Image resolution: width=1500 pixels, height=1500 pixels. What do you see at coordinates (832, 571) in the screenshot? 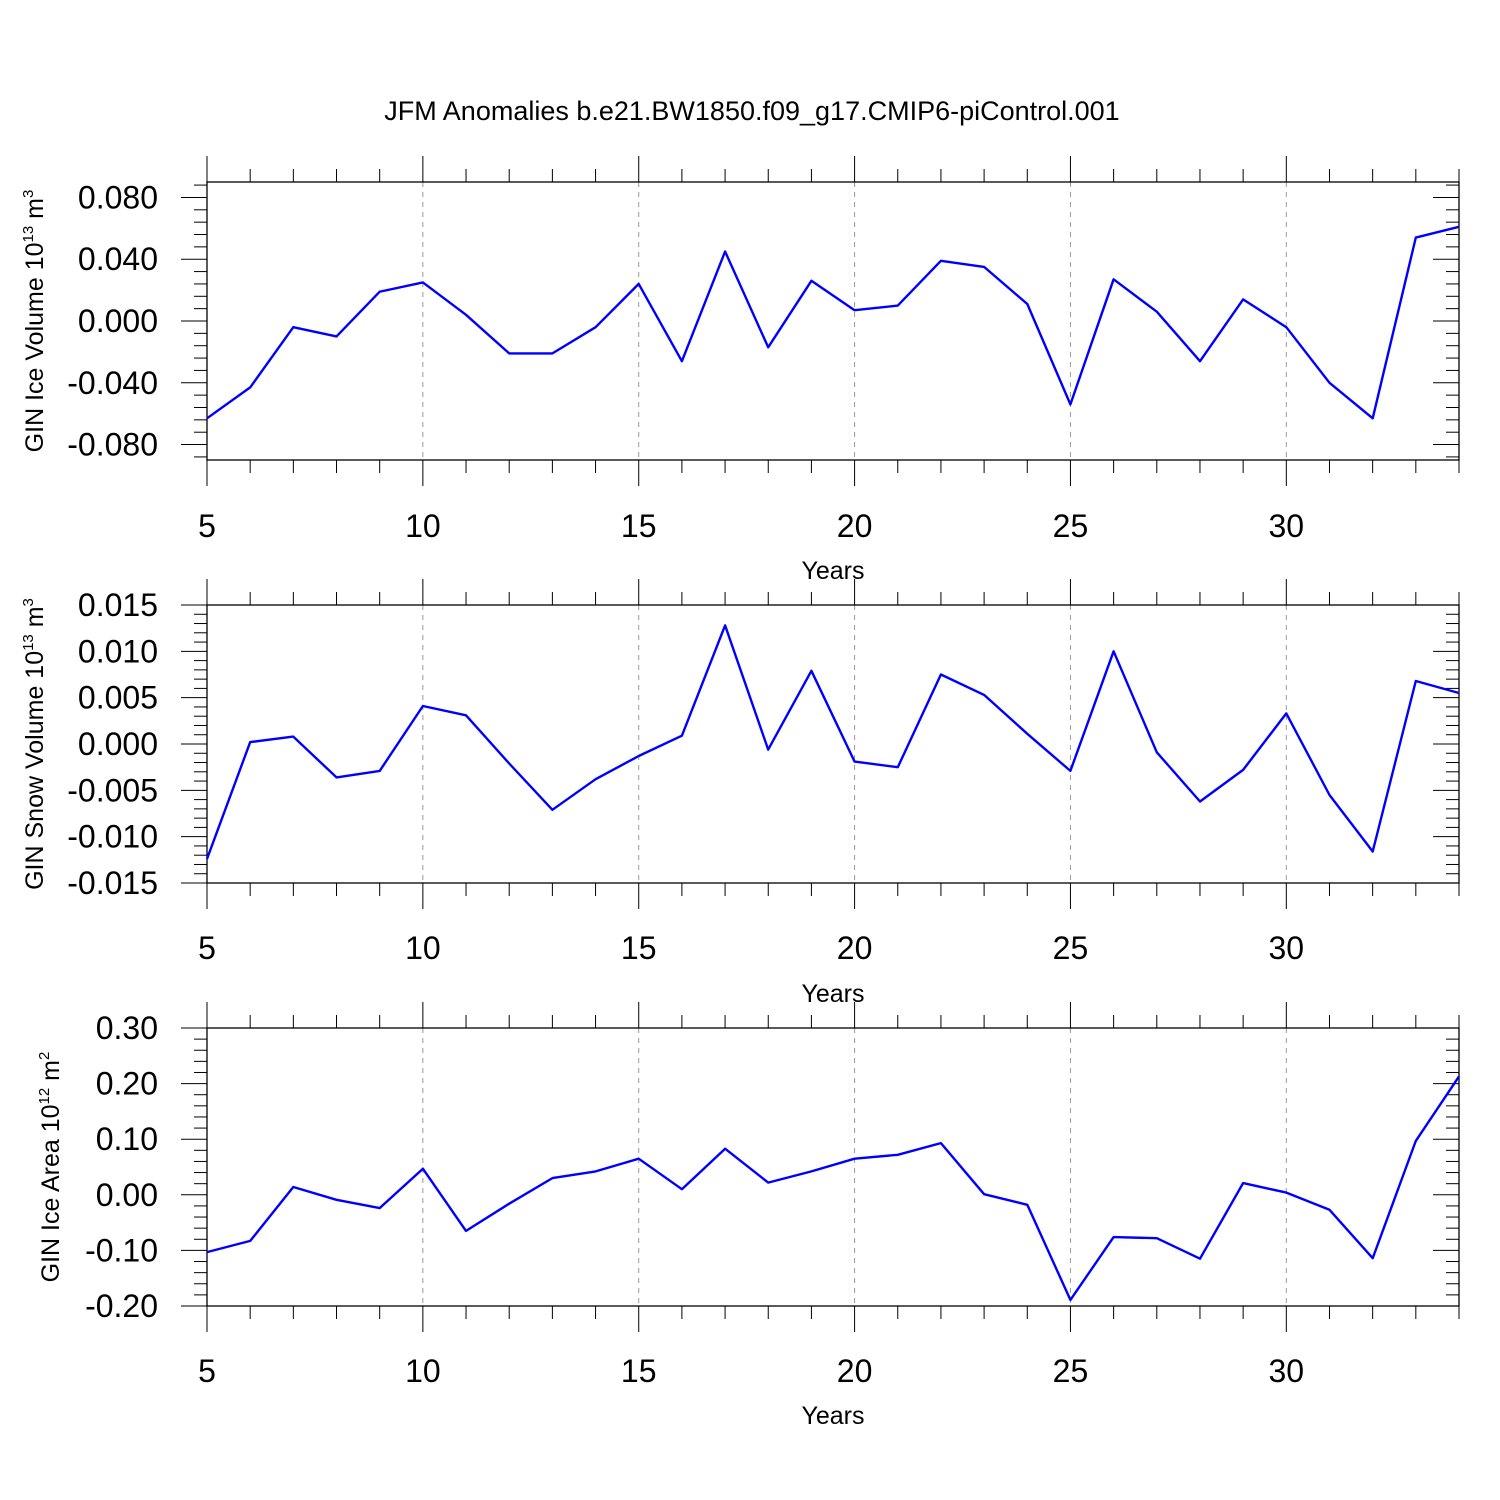
I see `xlabel-ice-volume: Years` at bounding box center [832, 571].